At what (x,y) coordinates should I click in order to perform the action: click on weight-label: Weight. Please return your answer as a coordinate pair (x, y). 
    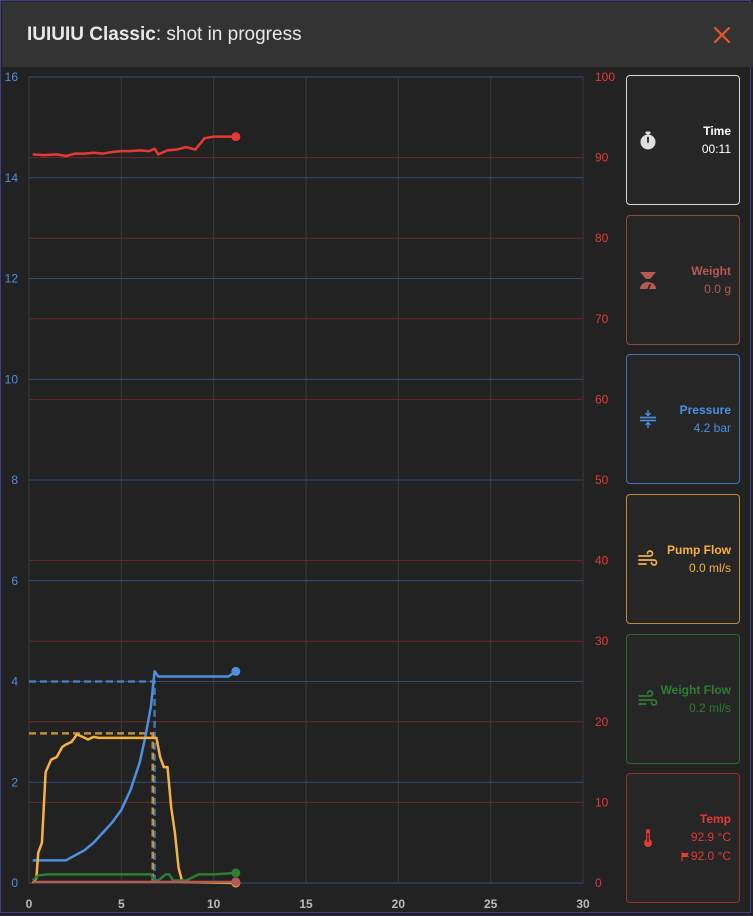
    Looking at the image, I should click on (711, 271).